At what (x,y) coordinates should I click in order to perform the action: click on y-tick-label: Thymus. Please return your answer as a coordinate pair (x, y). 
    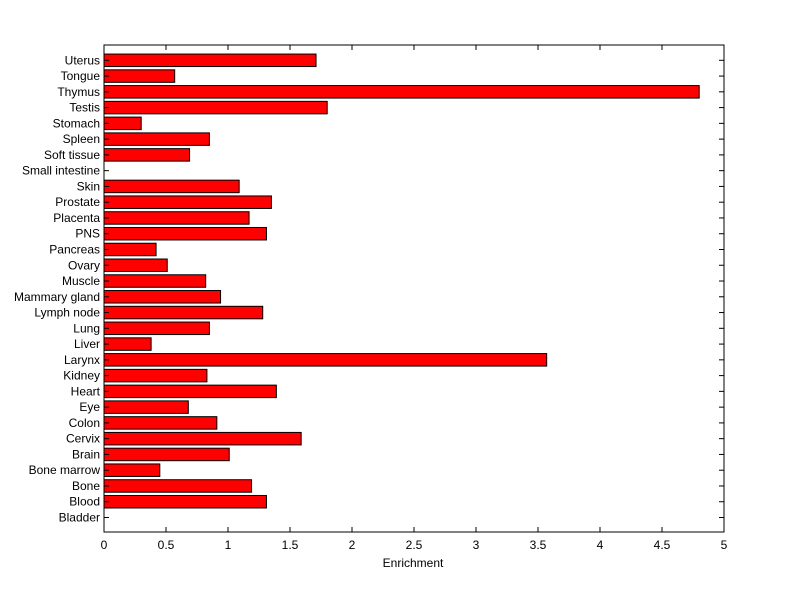
    Looking at the image, I should click on (78, 92).